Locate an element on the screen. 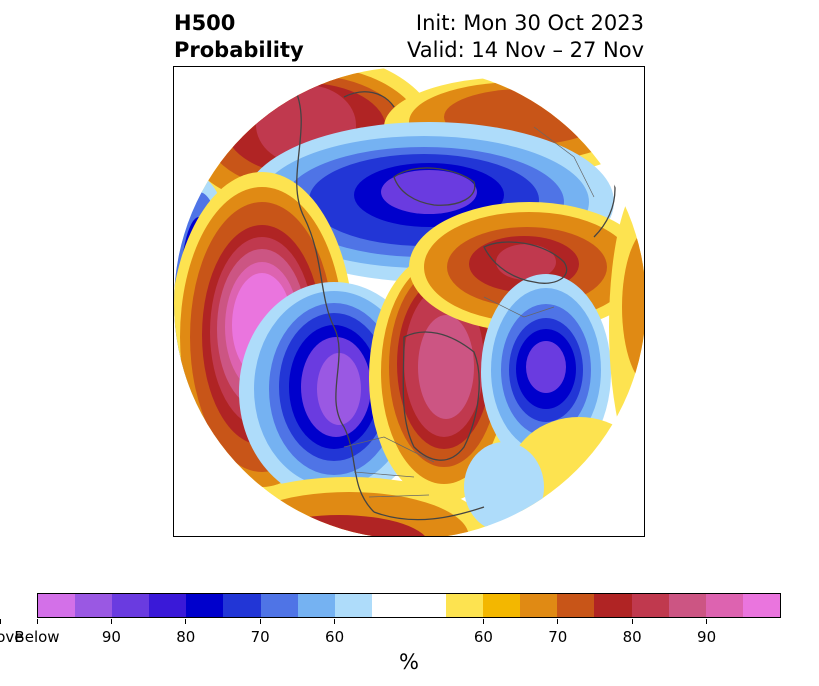 This screenshot has height=686, width=819. init-date: Init: Mon 30 Oct 2023 is located at coordinates (529, 23).